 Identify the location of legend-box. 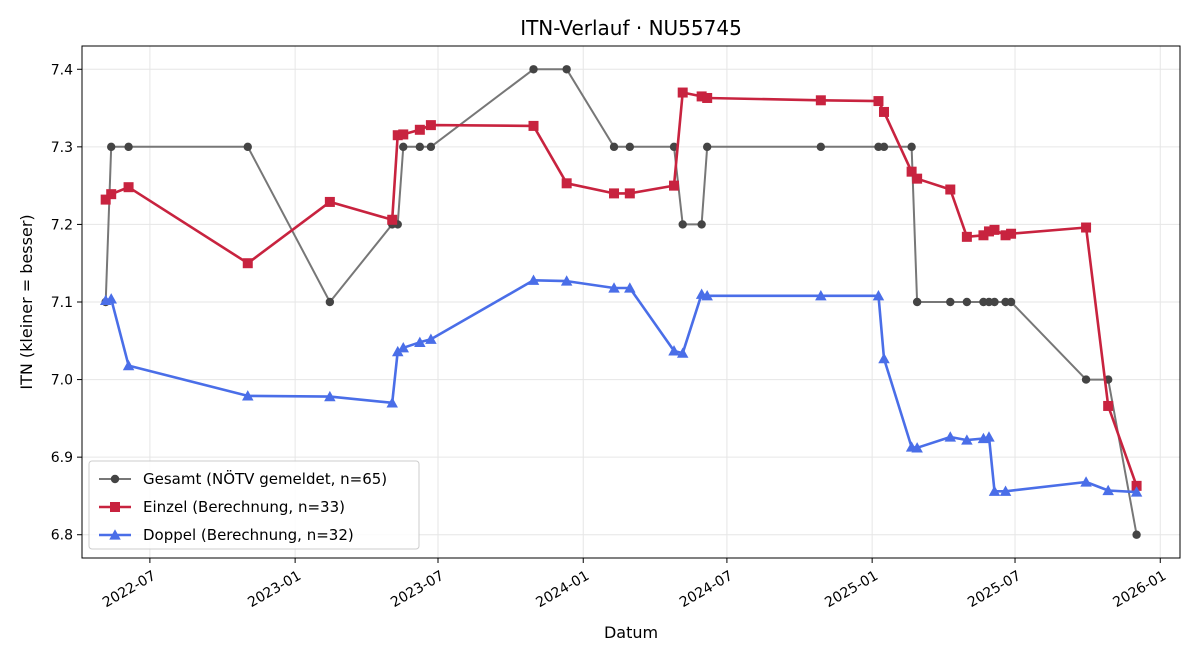
(254, 505).